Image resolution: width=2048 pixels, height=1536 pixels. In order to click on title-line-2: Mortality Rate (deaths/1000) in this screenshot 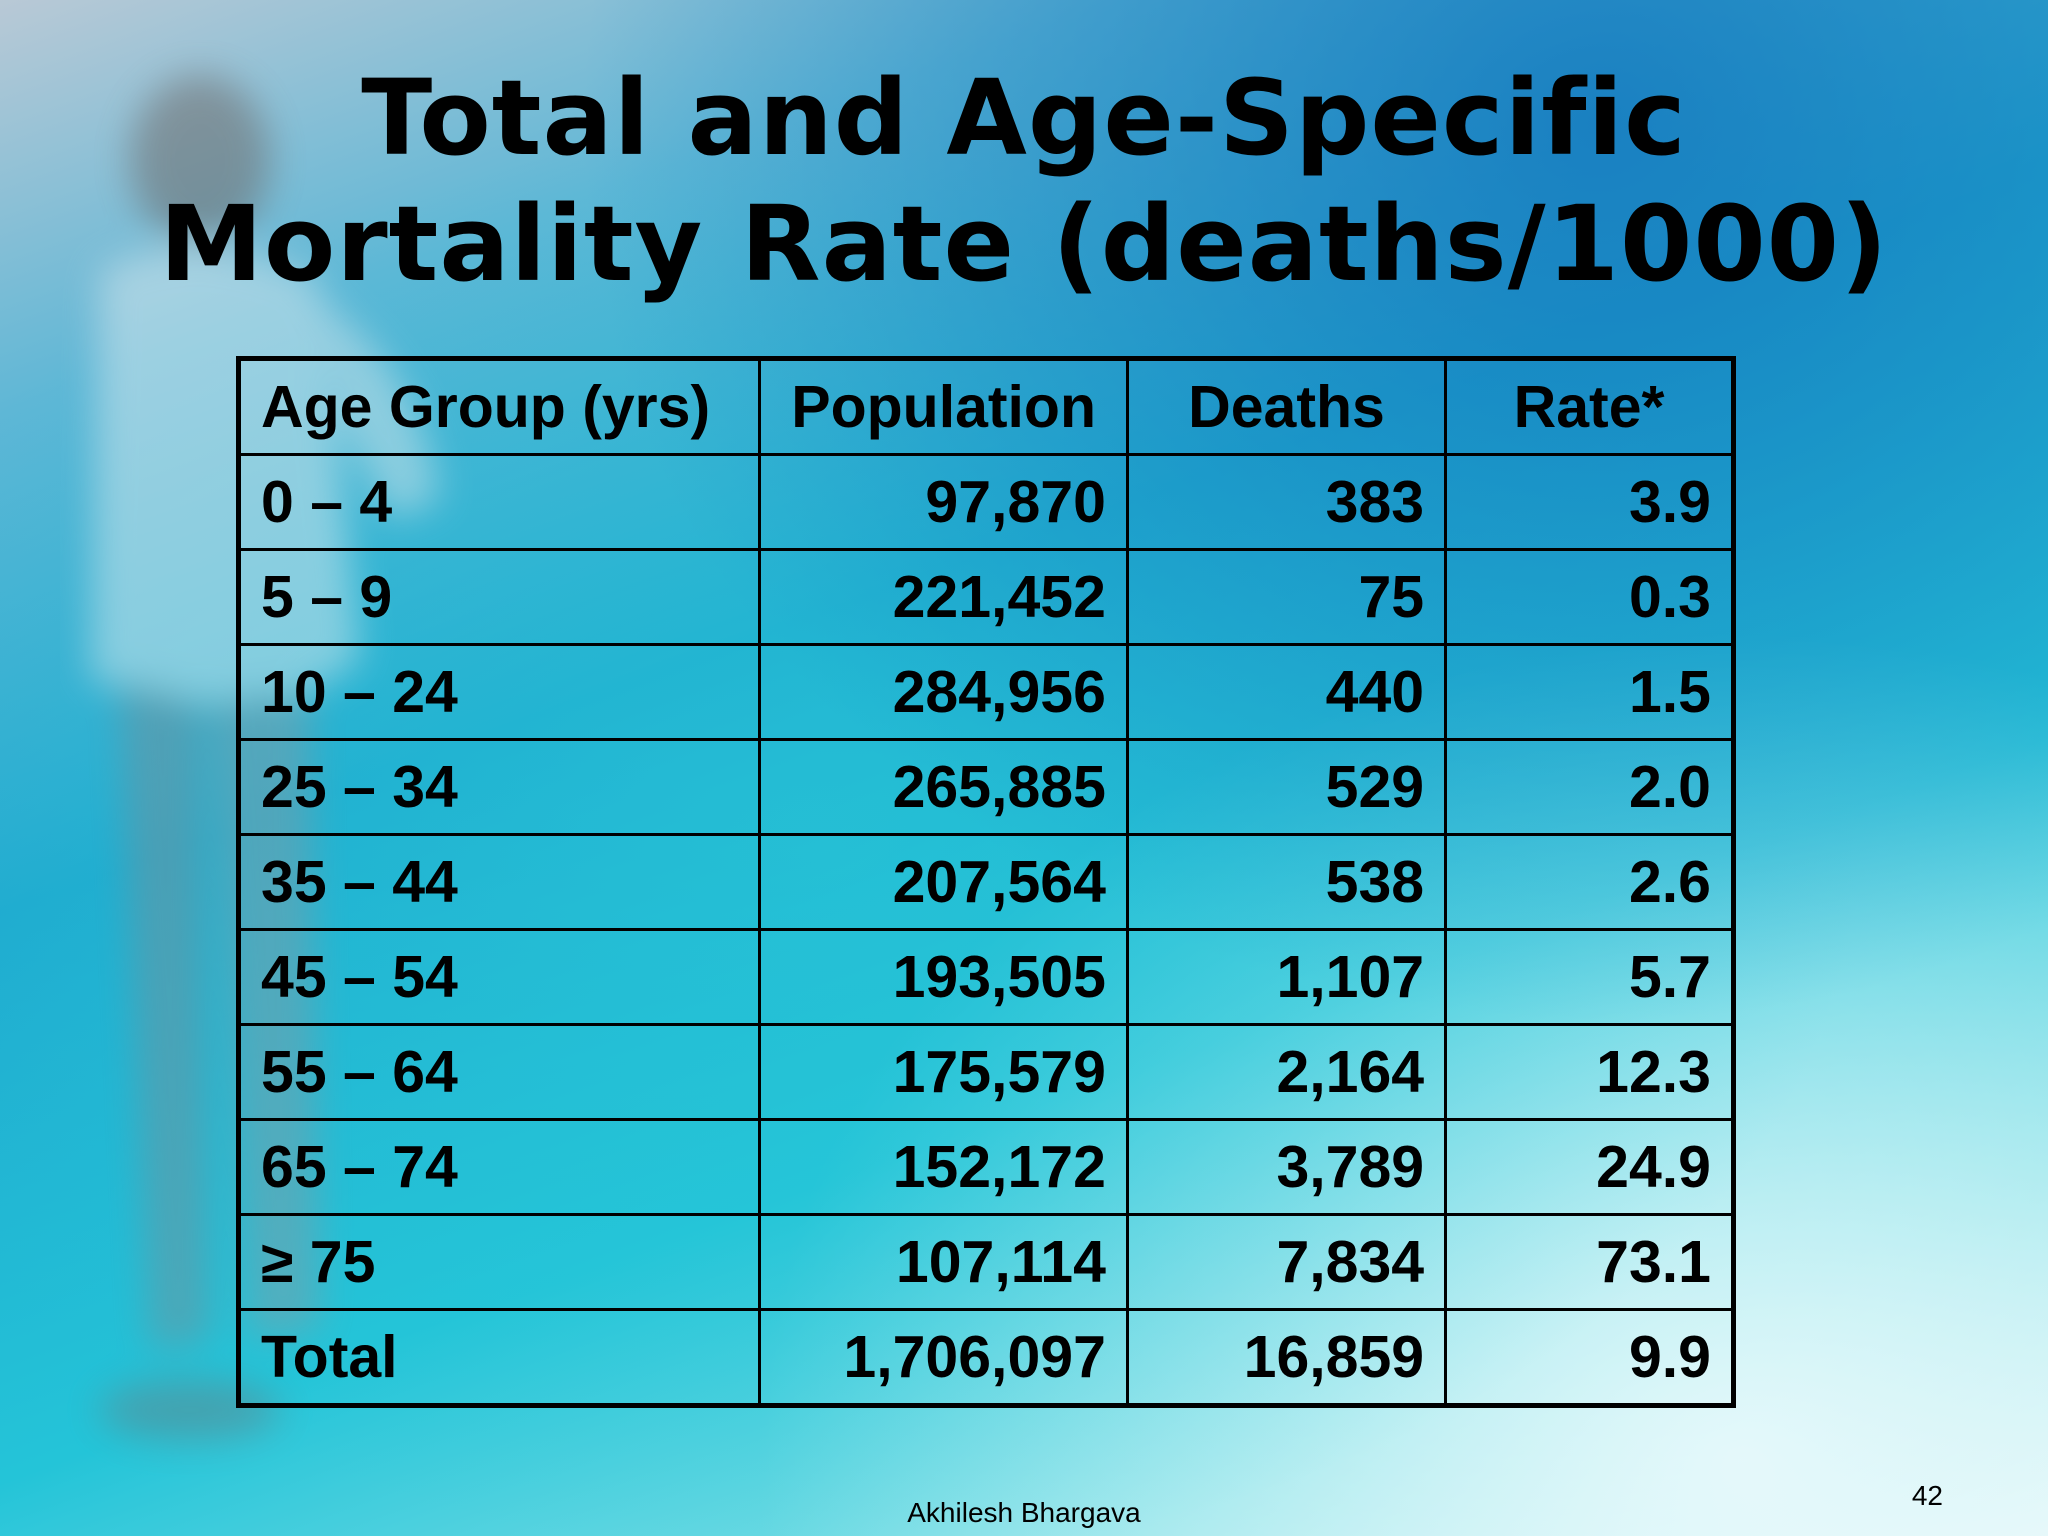, I will do `click(1024, 244)`.